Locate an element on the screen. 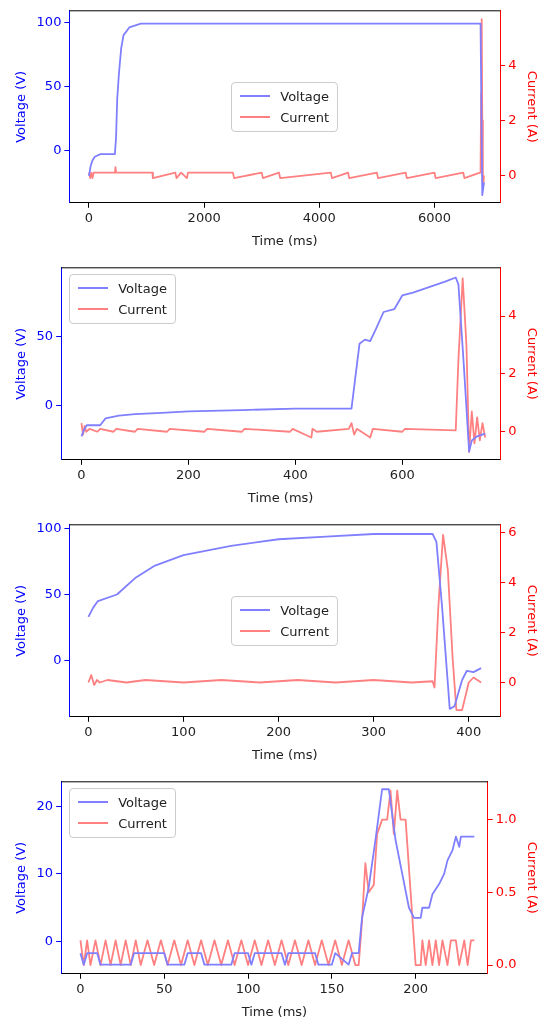  x-tick-label: 6000 is located at coordinates (434, 217).